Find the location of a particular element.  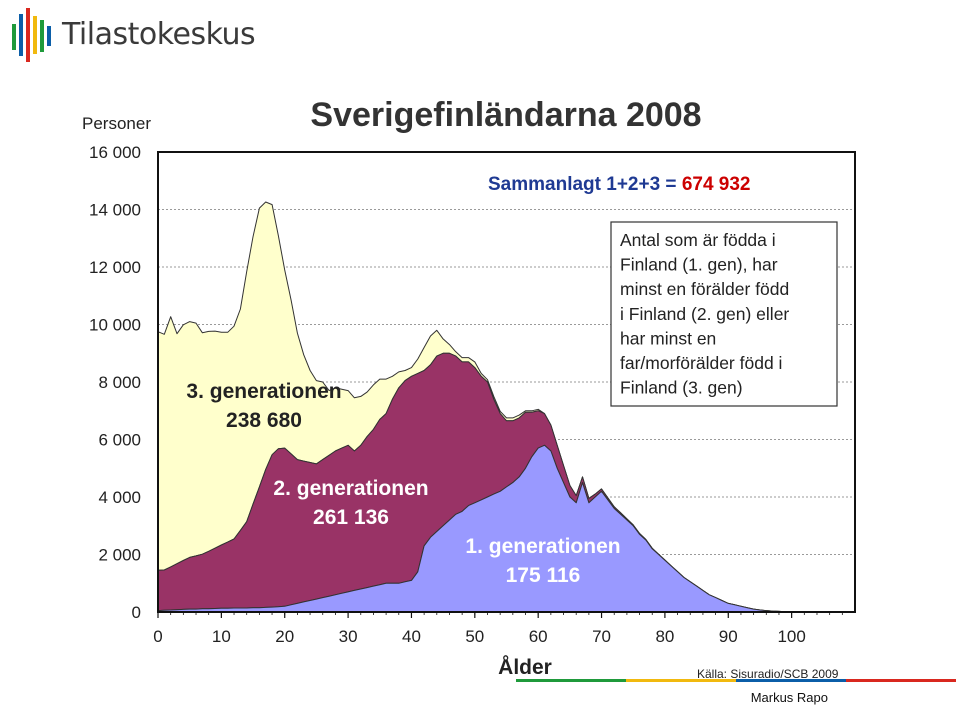

stats-logo-icon is located at coordinates (31, 35).